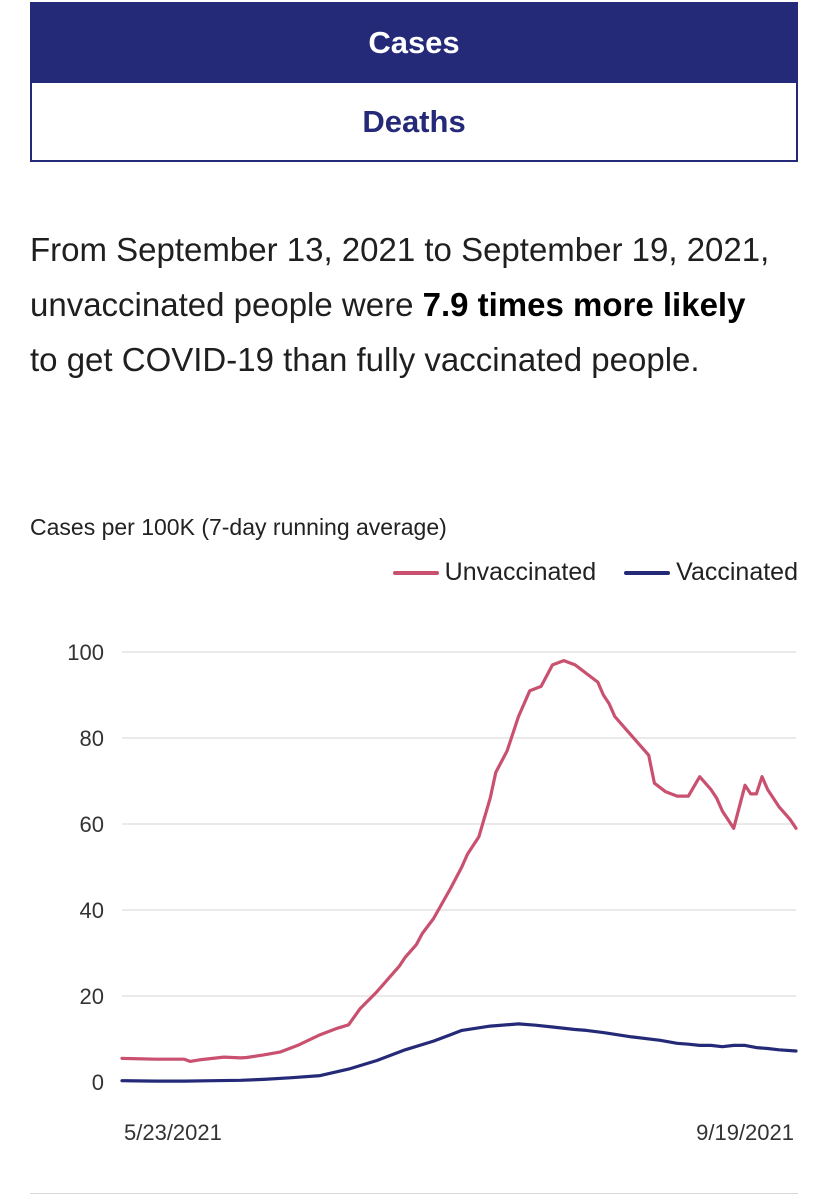 The width and height of the screenshot is (828, 1200). I want to click on chart-title: Cases per 100K (7-day running average), so click(238, 527).